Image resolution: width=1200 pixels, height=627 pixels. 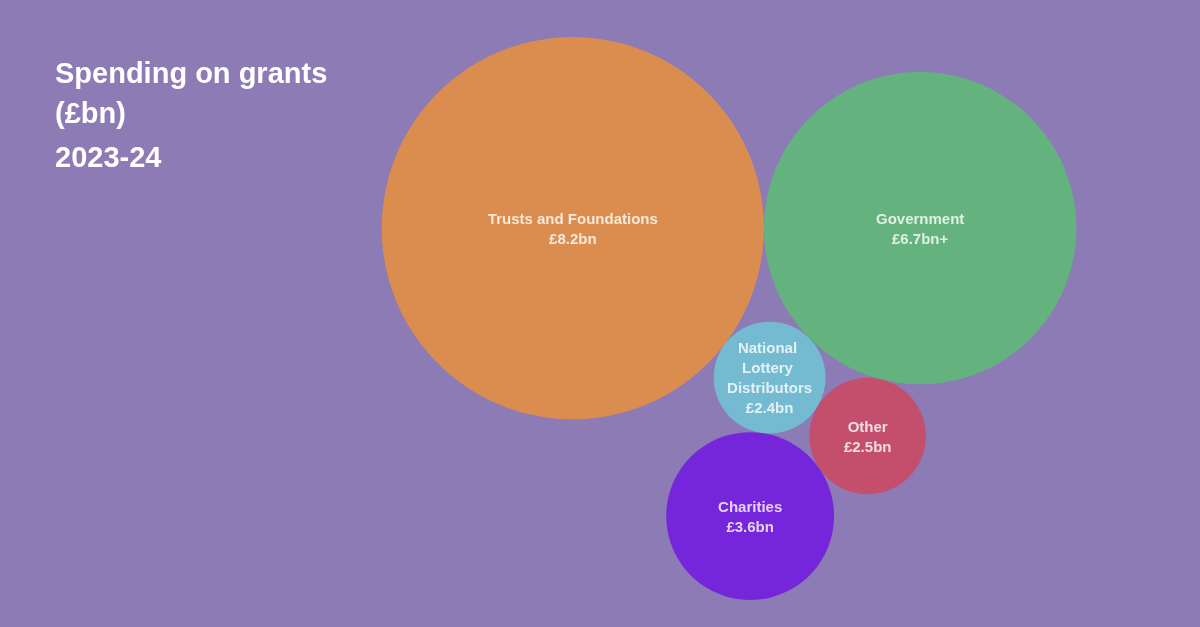 What do you see at coordinates (750, 506) in the screenshot?
I see `category-label: Charities` at bounding box center [750, 506].